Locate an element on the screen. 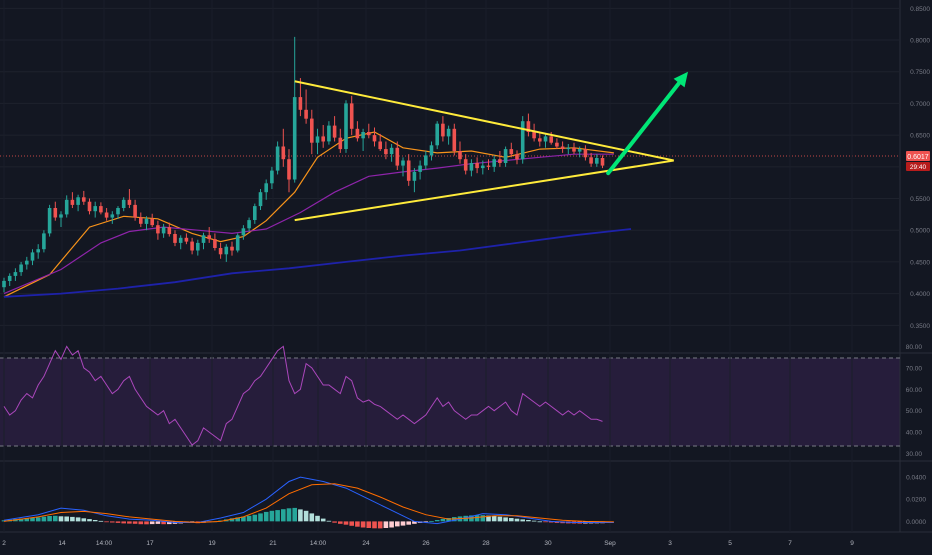 Image resolution: width=932 pixels, height=555 pixels. rsi-tick-label: 40.00 is located at coordinates (914, 433).